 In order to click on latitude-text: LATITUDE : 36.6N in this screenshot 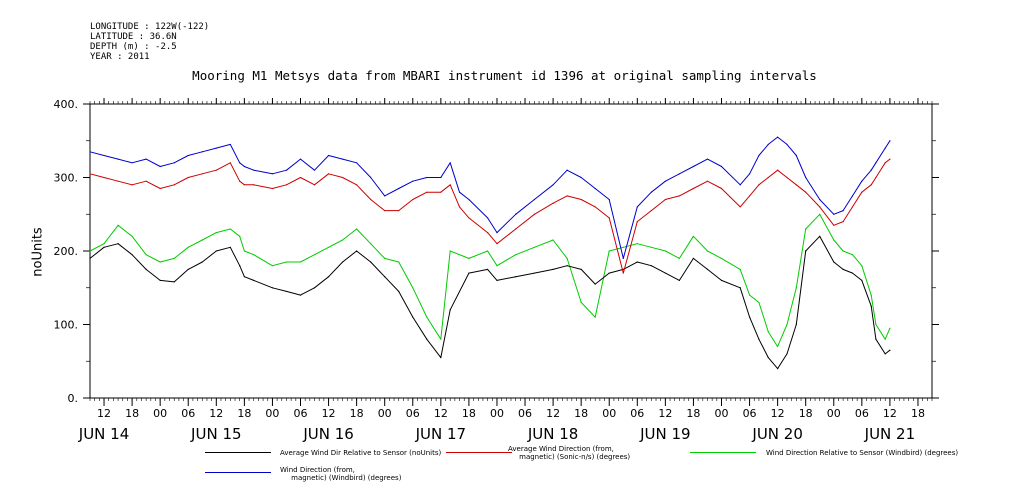, I will do `click(133, 37)`.